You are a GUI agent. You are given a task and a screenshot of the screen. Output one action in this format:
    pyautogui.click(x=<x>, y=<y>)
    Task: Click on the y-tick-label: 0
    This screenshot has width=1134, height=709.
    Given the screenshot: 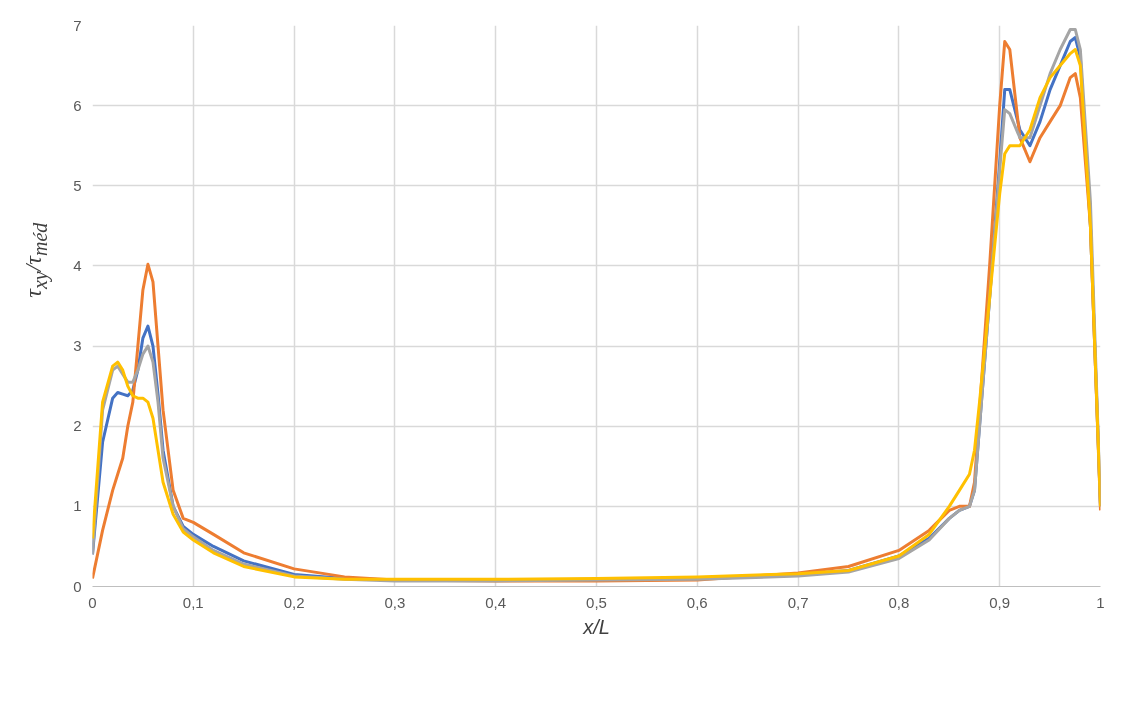 What is the action you would take?
    pyautogui.click(x=77, y=586)
    